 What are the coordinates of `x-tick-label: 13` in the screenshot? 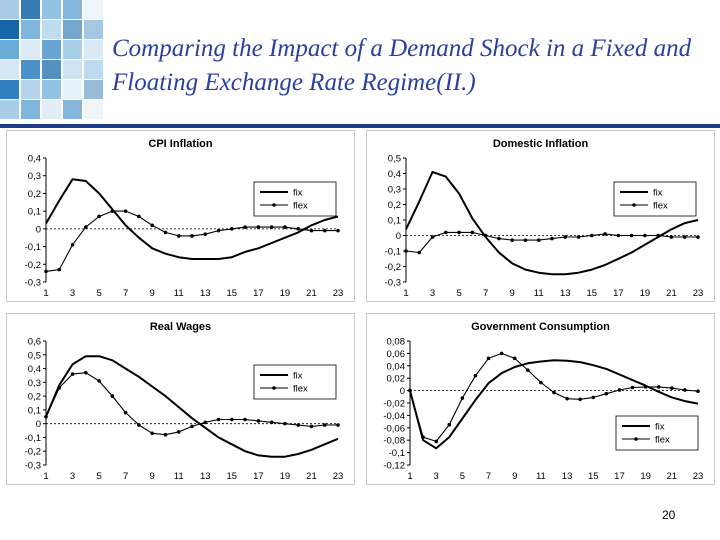 It's located at (205, 476).